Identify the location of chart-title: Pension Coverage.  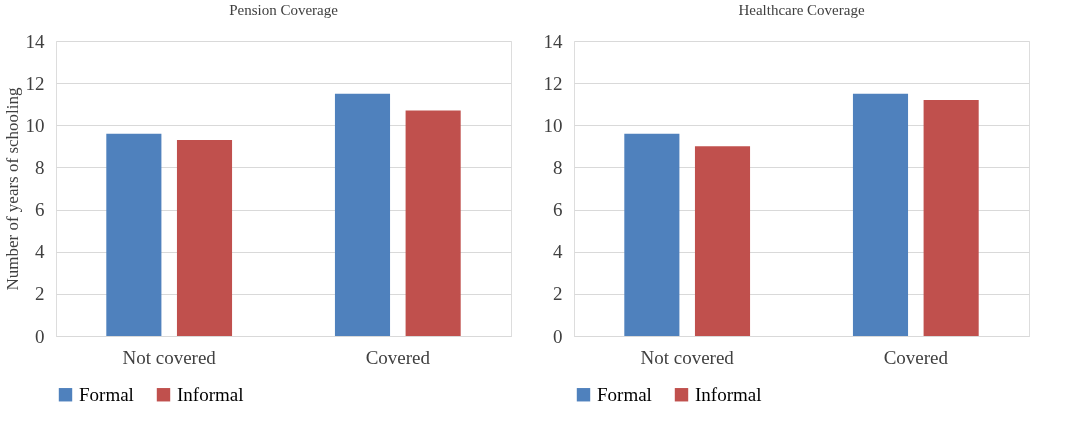
(284, 10).